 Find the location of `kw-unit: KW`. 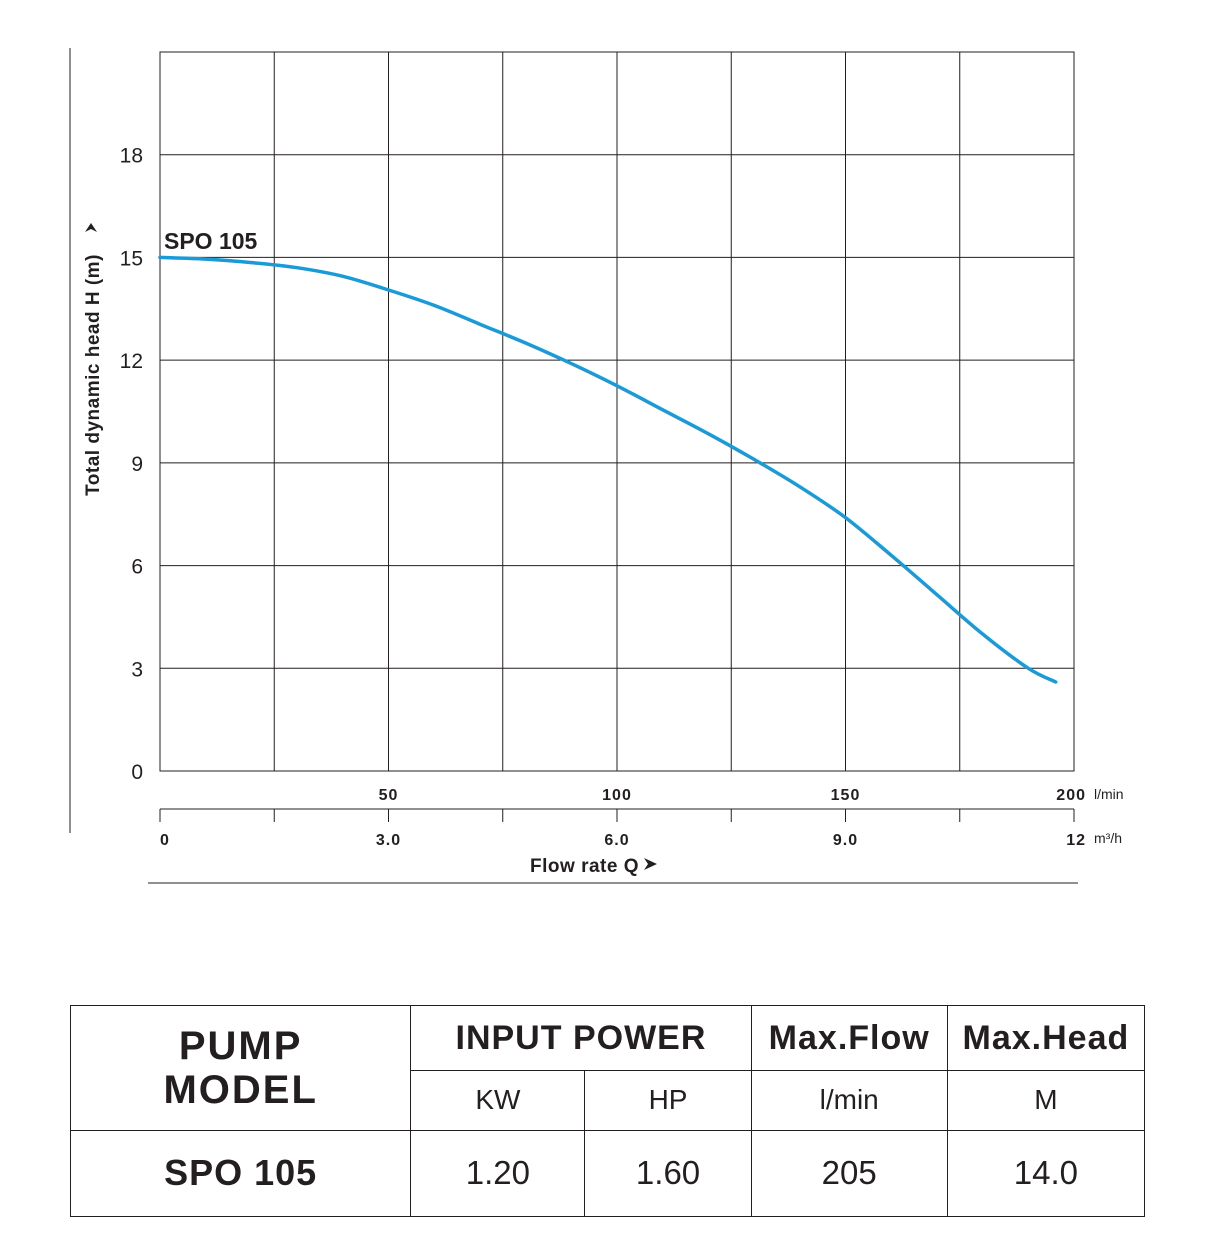

kw-unit: KW is located at coordinates (498, 1100).